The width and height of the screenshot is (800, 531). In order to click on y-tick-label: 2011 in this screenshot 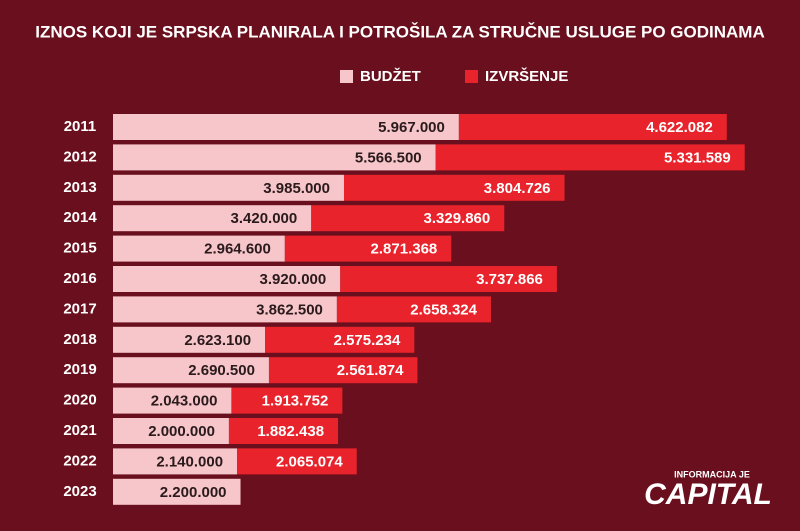, I will do `click(80, 126)`.